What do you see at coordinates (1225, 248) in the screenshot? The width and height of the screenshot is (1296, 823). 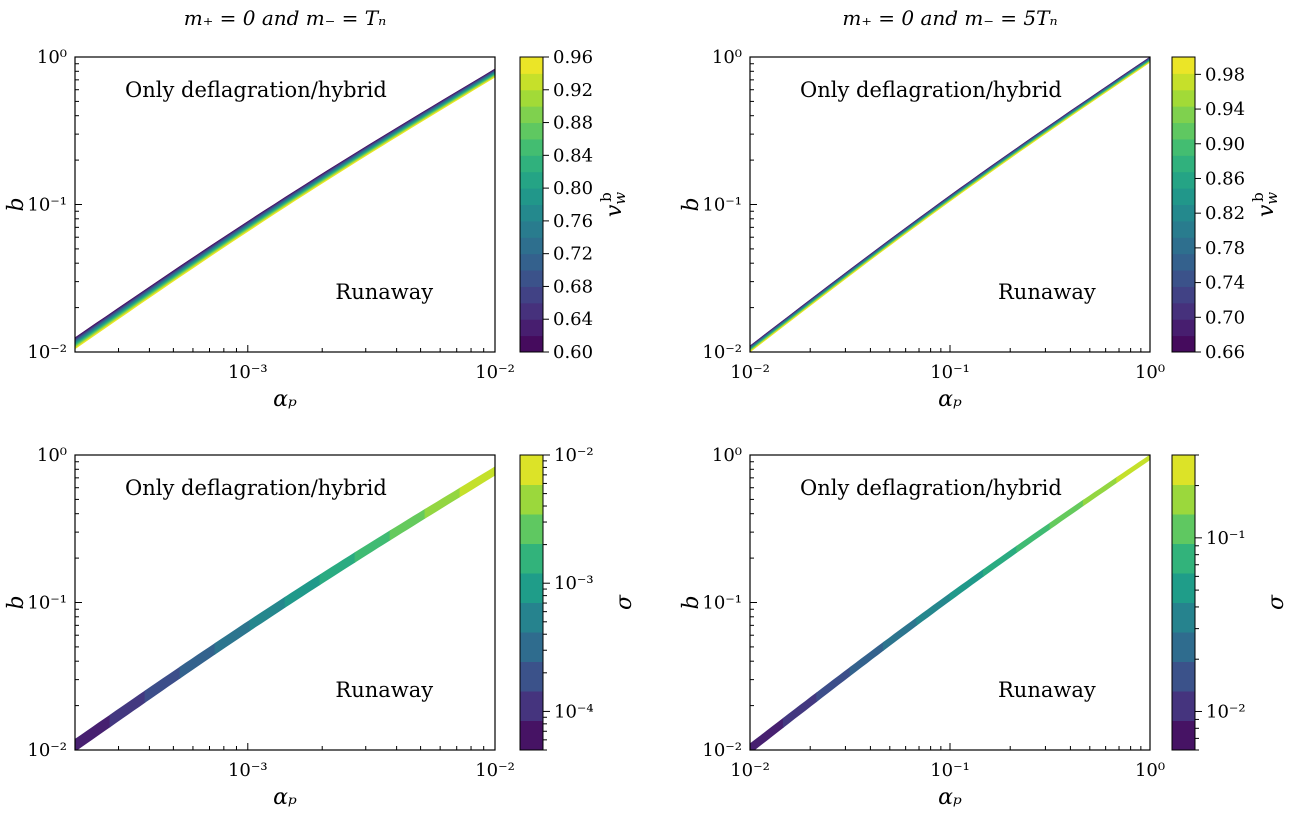 I see `colorbar-tick-label: 0.78` at bounding box center [1225, 248].